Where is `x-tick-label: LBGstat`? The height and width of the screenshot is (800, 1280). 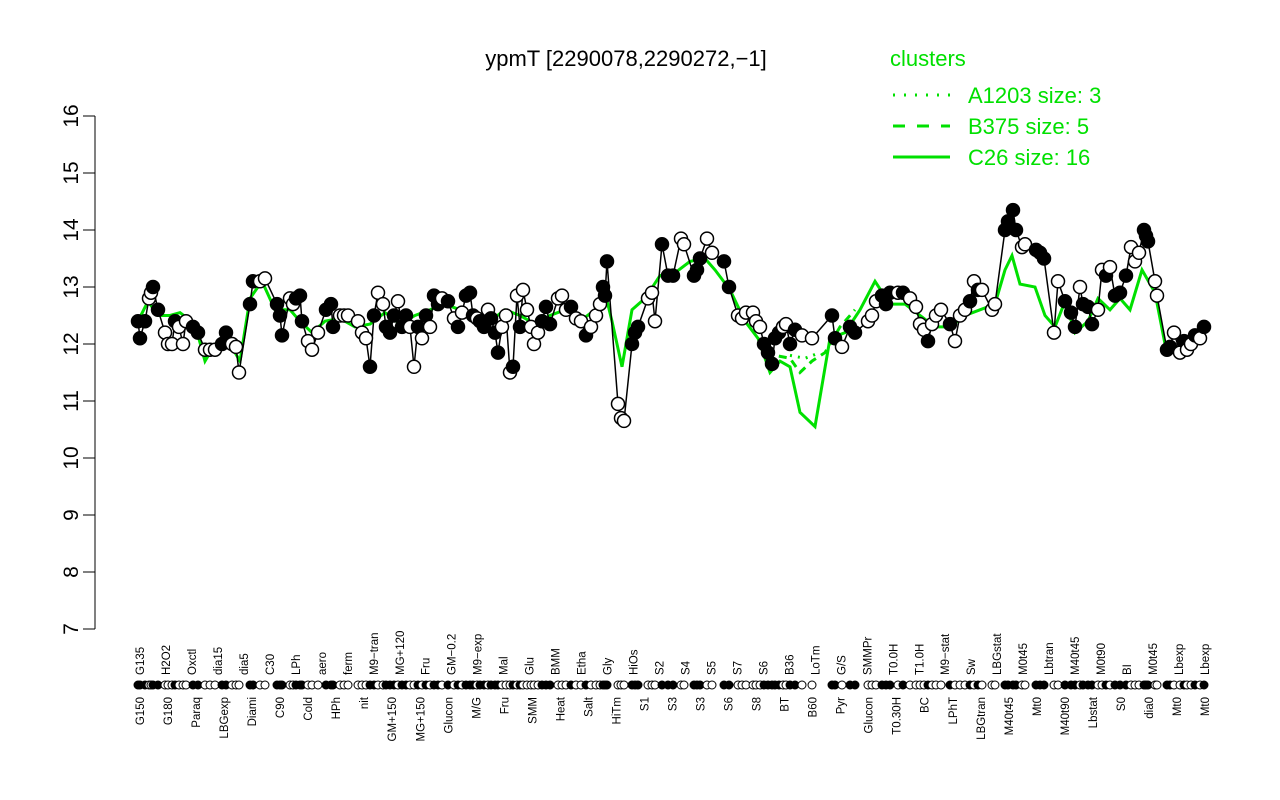
x-tick-label: LBGstat is located at coordinates (998, 654).